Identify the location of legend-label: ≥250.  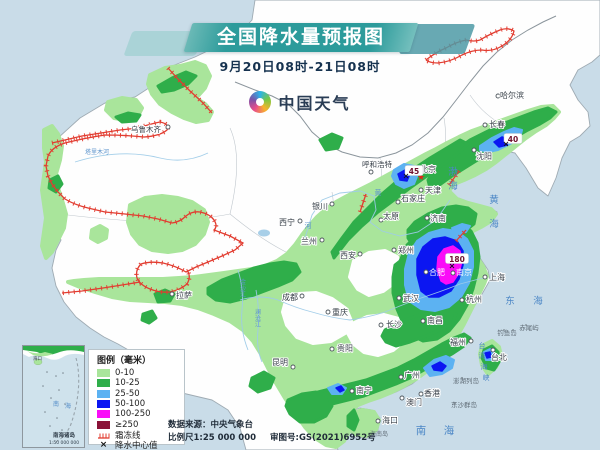
(127, 424).